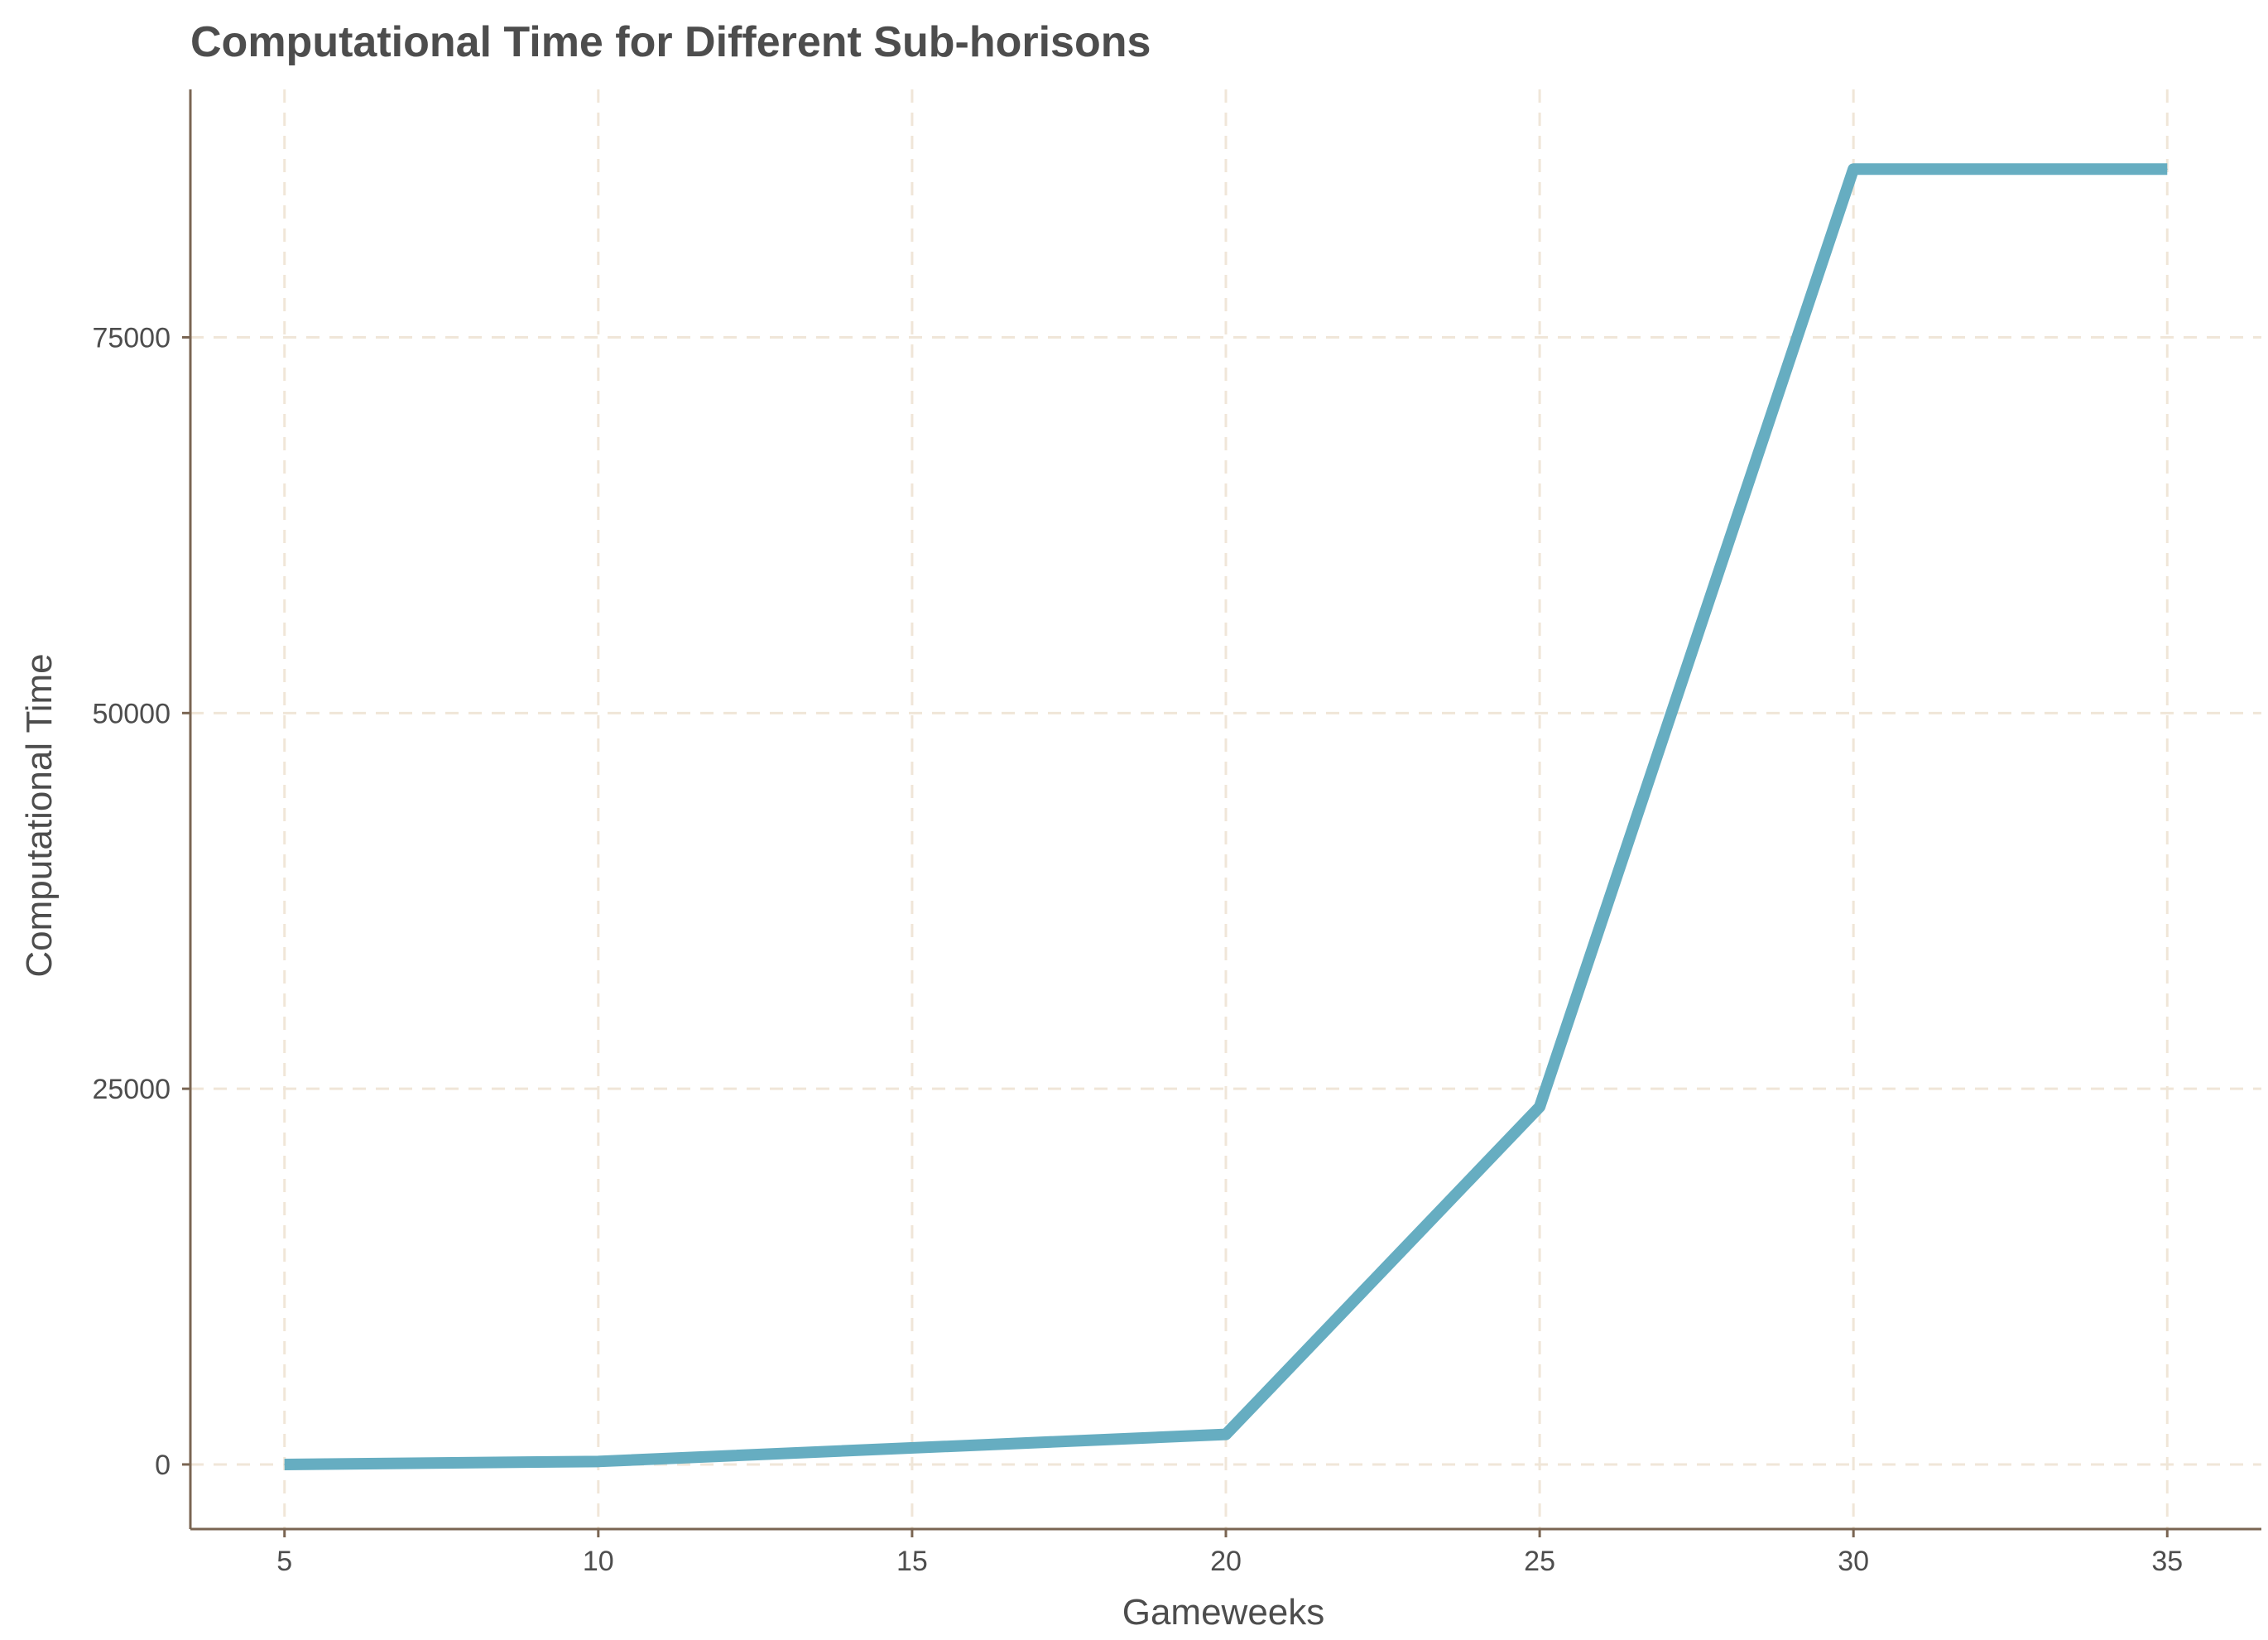  Describe the element at coordinates (163, 1466) in the screenshot. I see `y-tick-label: 0` at that location.